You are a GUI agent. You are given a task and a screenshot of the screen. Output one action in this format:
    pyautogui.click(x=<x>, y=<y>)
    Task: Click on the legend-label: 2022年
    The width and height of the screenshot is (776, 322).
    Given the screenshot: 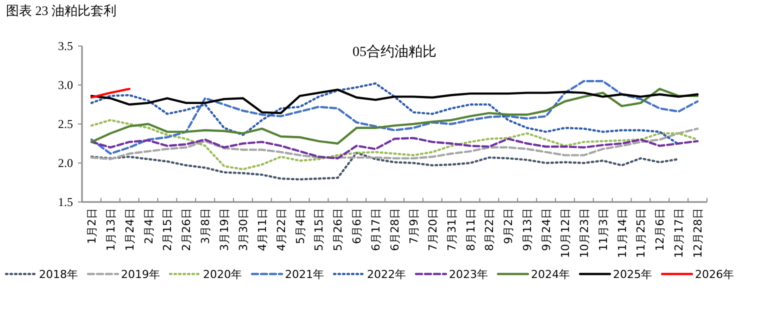 What is the action you would take?
    pyautogui.click(x=386, y=274)
    